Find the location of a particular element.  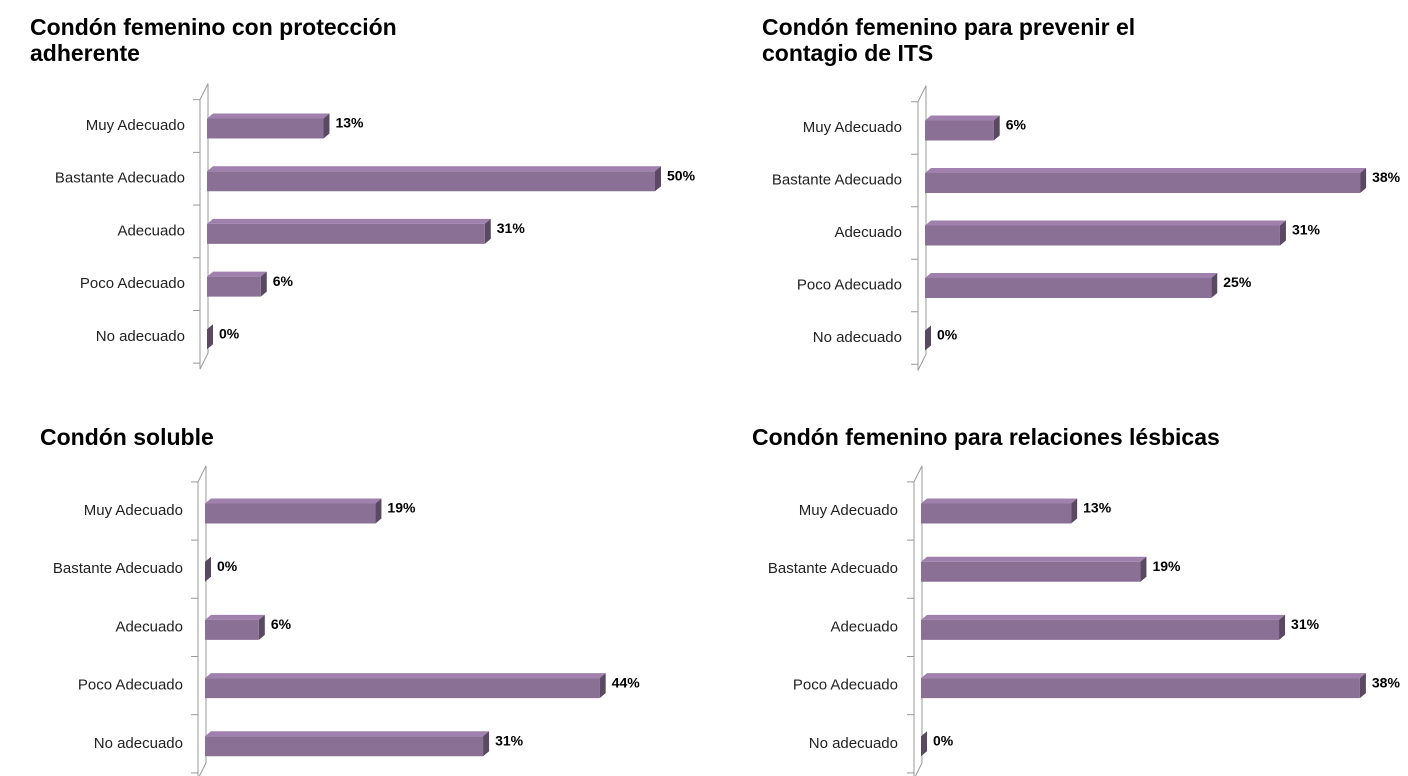

chart-title: Condón soluble is located at coordinates (127, 437).